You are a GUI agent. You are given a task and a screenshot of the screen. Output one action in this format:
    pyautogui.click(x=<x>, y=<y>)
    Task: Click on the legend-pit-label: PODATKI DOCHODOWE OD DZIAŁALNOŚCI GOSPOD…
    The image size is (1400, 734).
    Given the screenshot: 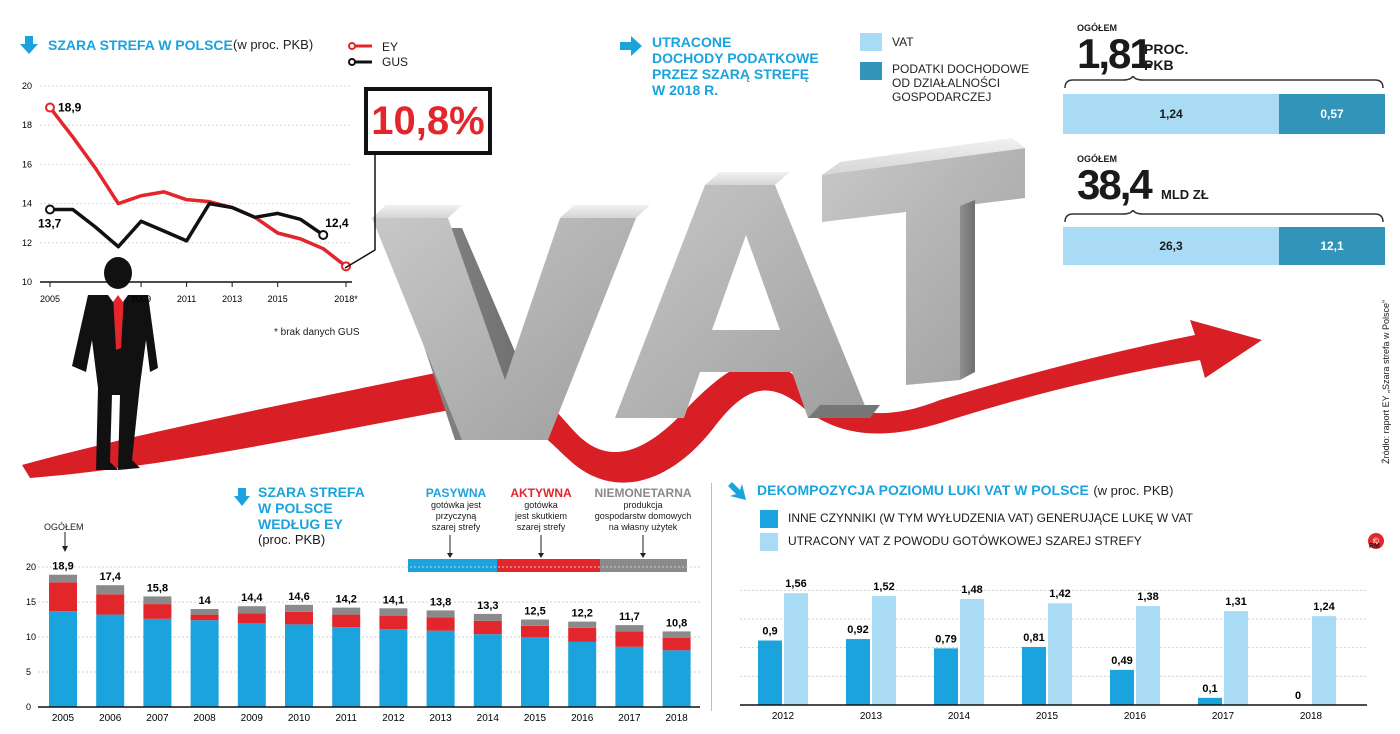 What is the action you would take?
    pyautogui.click(x=960, y=83)
    